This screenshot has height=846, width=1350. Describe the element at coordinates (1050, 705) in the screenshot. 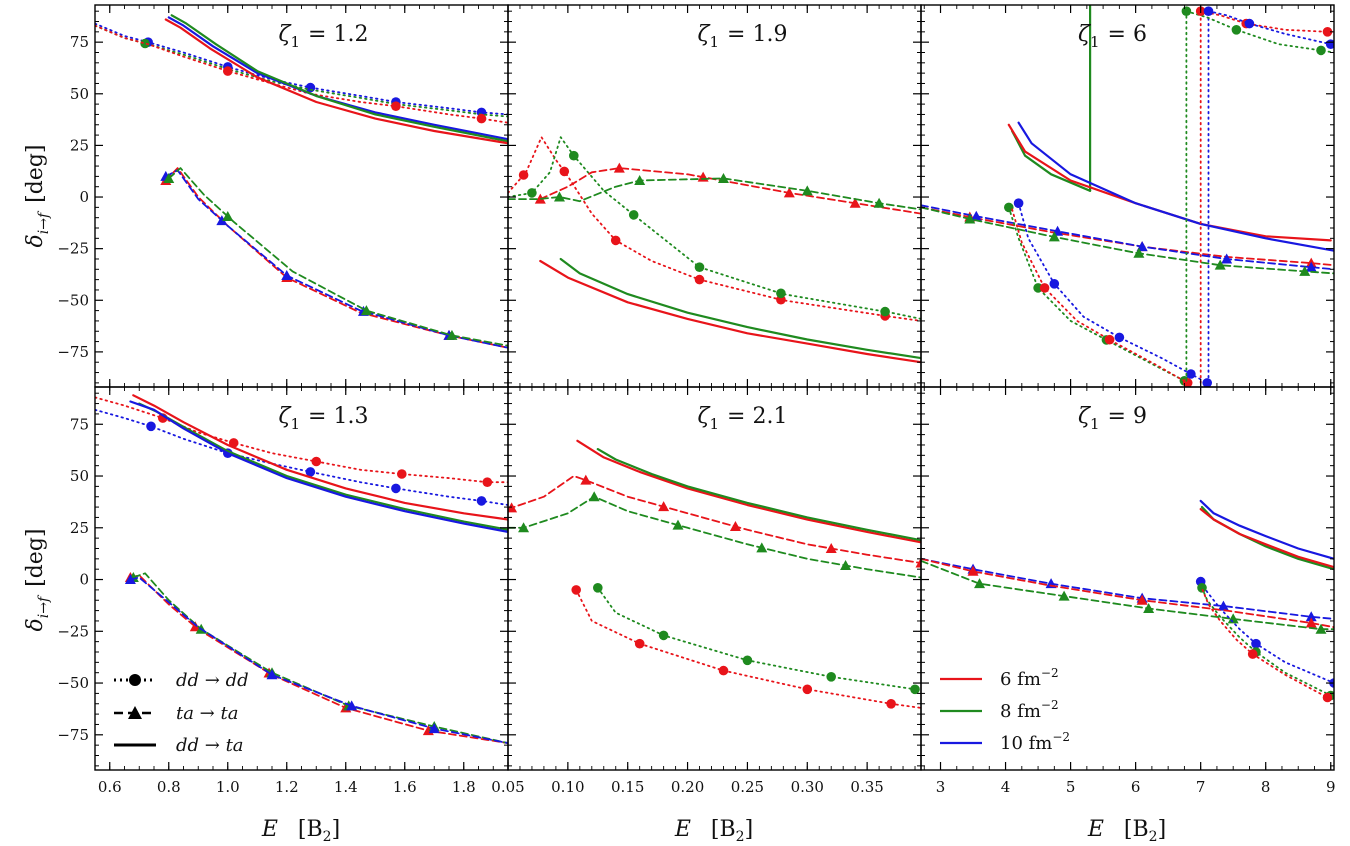

I see `legend-label-8fm-sup: −2` at that location.